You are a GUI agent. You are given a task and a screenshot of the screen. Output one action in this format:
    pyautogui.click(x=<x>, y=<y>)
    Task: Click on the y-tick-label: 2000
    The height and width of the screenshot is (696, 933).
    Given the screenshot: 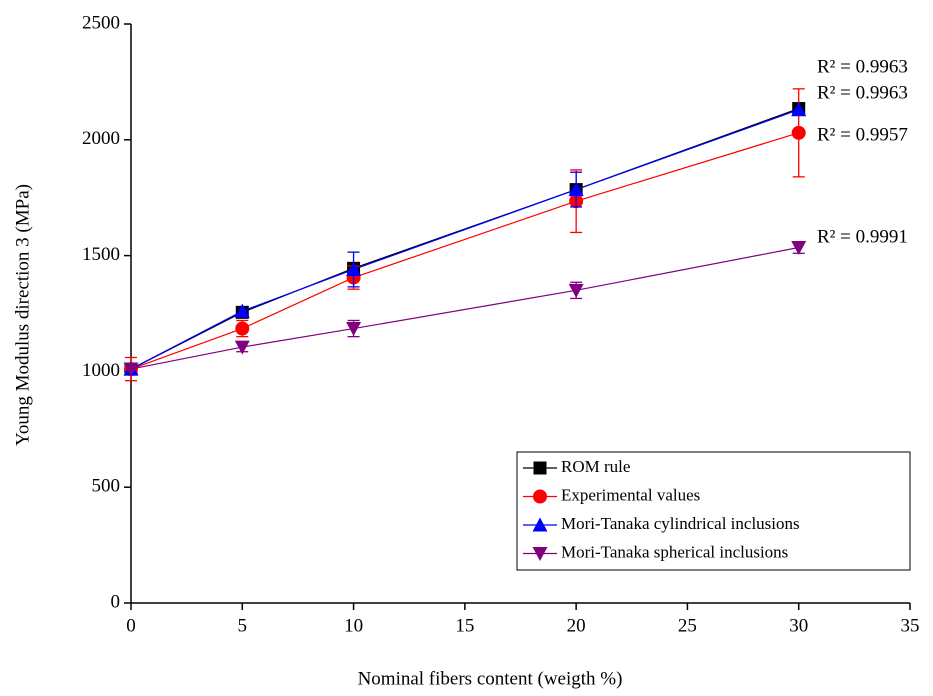 What is the action you would take?
    pyautogui.click(x=101, y=138)
    